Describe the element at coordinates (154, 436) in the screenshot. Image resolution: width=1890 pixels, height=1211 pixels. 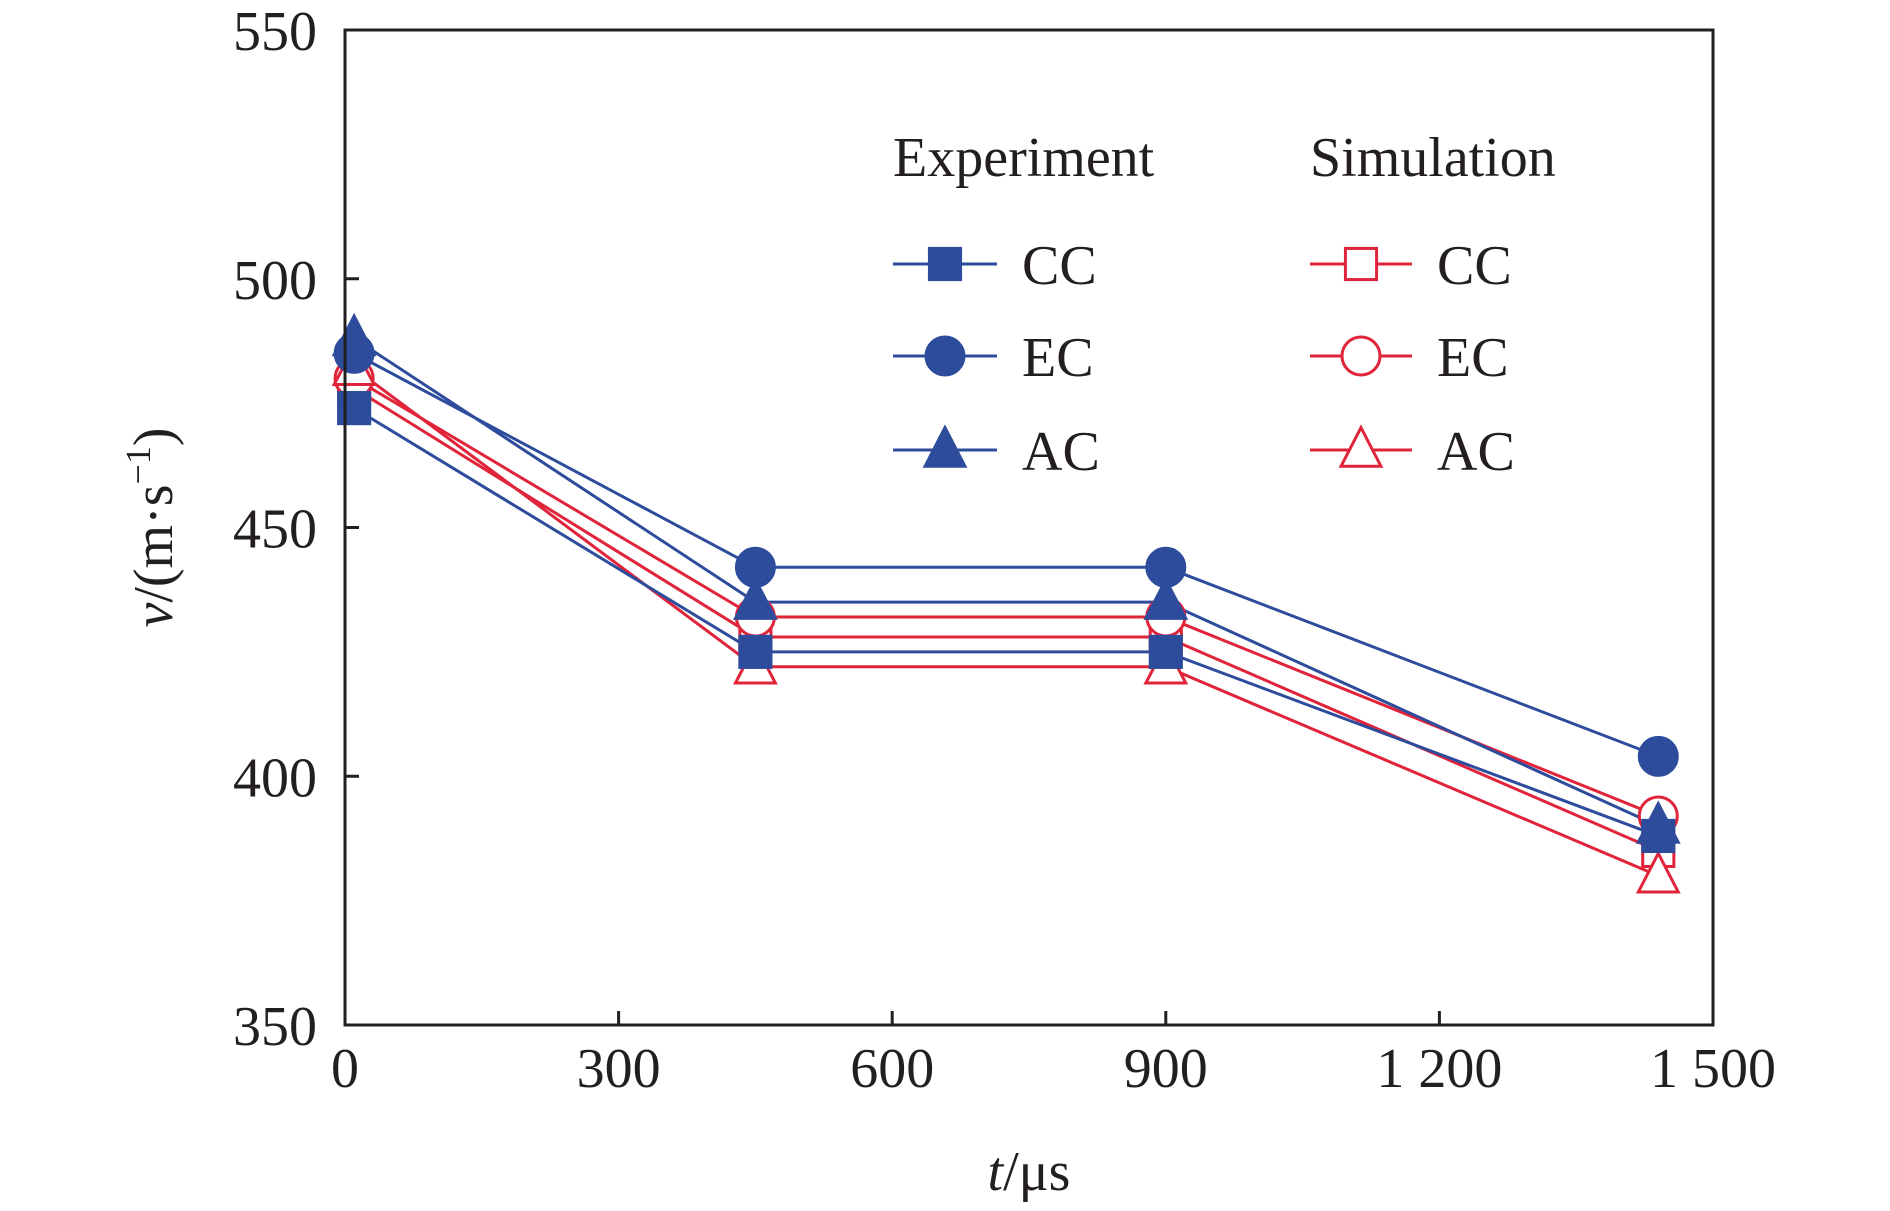
I see `y-axis-label-close: )` at that location.